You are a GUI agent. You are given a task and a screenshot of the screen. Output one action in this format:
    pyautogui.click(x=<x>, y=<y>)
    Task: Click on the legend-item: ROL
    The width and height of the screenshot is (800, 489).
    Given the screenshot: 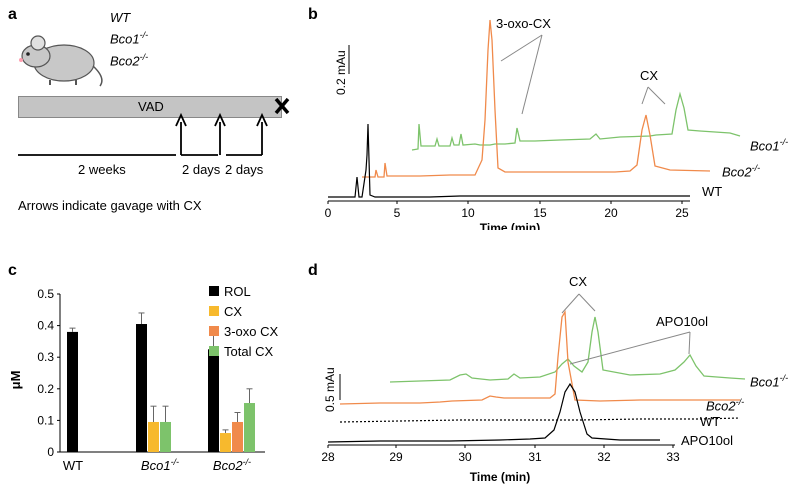 What is the action you would take?
    pyautogui.click(x=243, y=291)
    